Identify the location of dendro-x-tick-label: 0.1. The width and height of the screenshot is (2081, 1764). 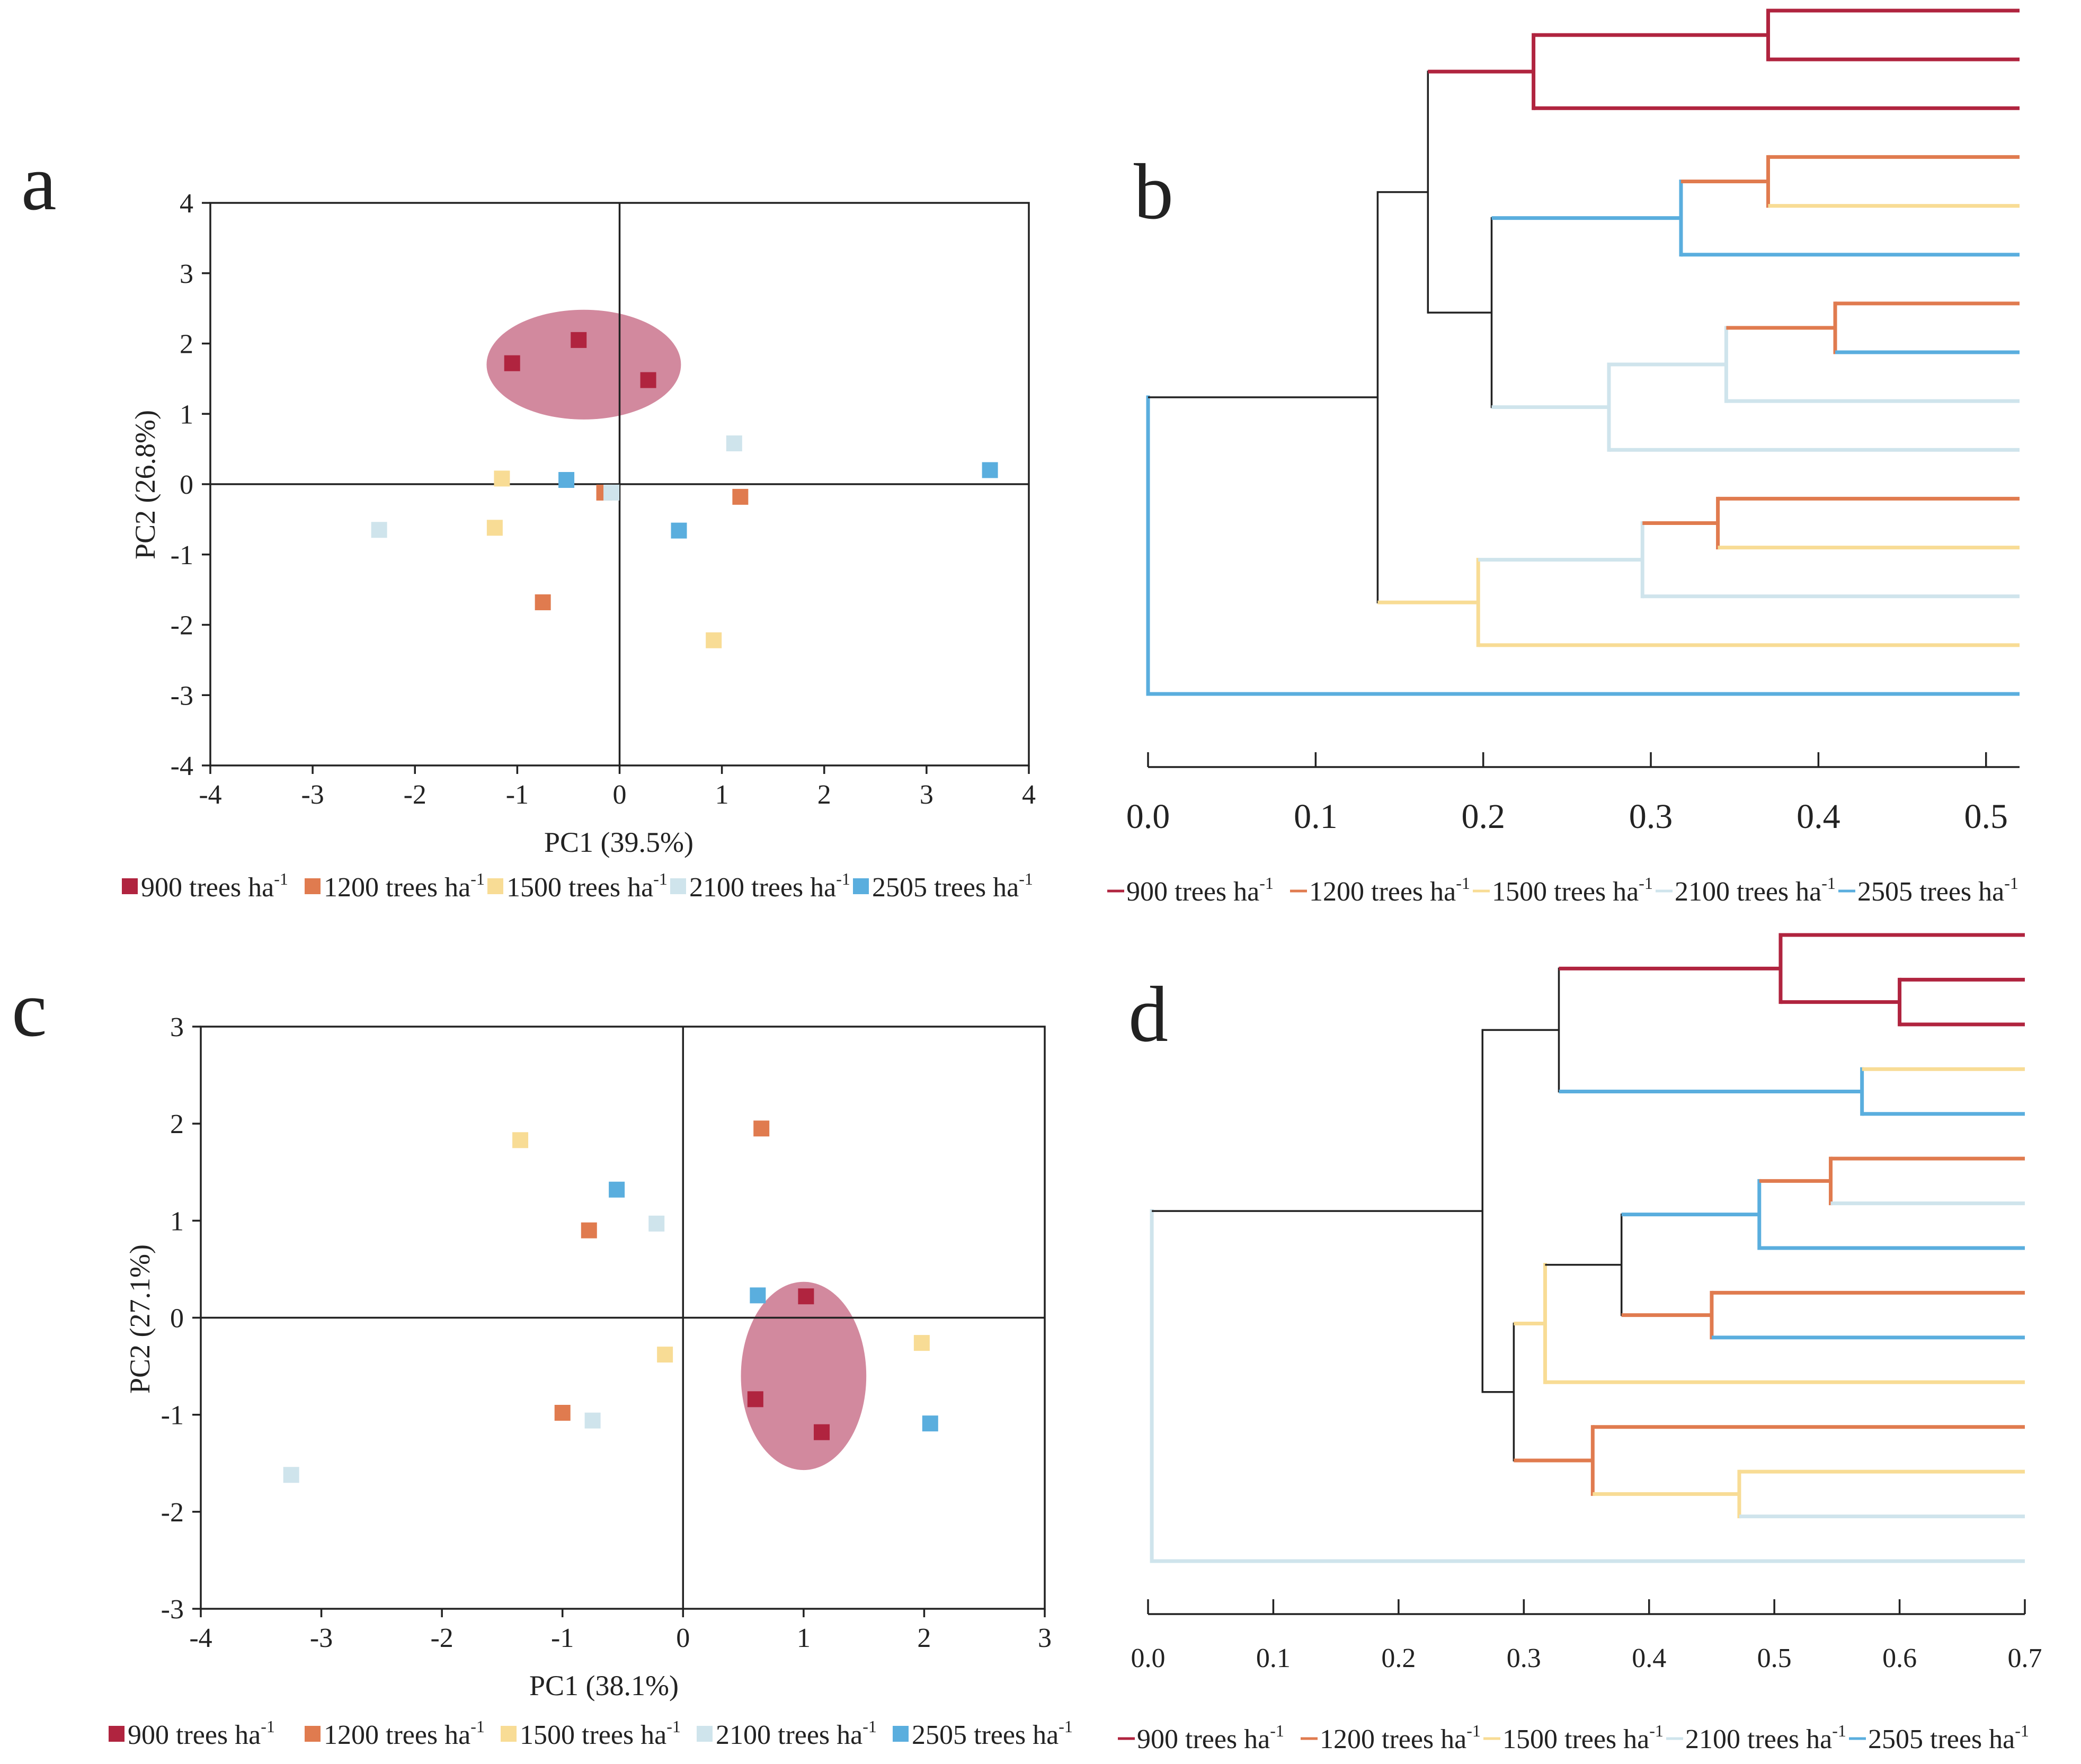
(1273, 1658).